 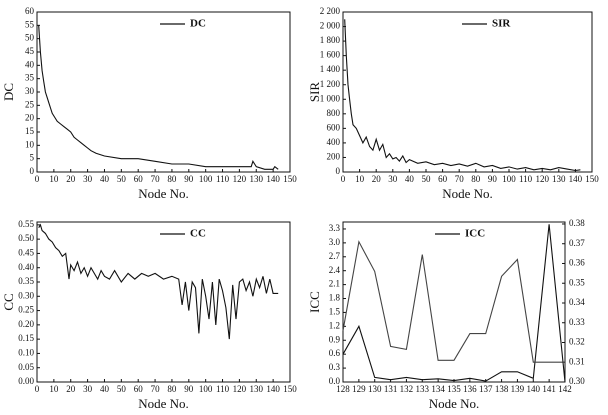 I want to click on y-tick-label: 30, so click(x=30, y=91).